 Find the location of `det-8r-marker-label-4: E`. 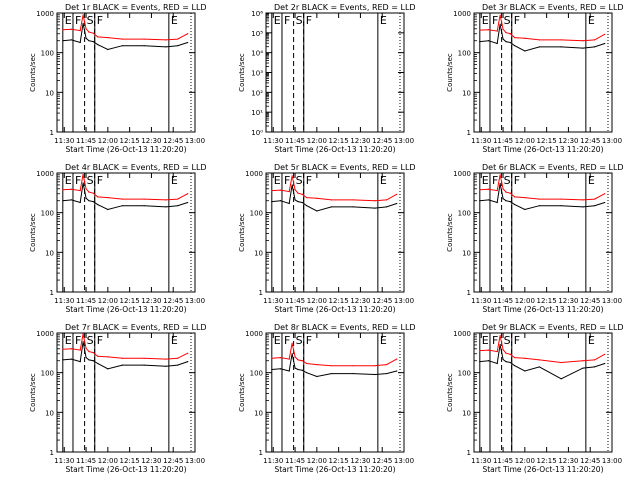

det-8r-marker-label-4: E is located at coordinates (383, 340).